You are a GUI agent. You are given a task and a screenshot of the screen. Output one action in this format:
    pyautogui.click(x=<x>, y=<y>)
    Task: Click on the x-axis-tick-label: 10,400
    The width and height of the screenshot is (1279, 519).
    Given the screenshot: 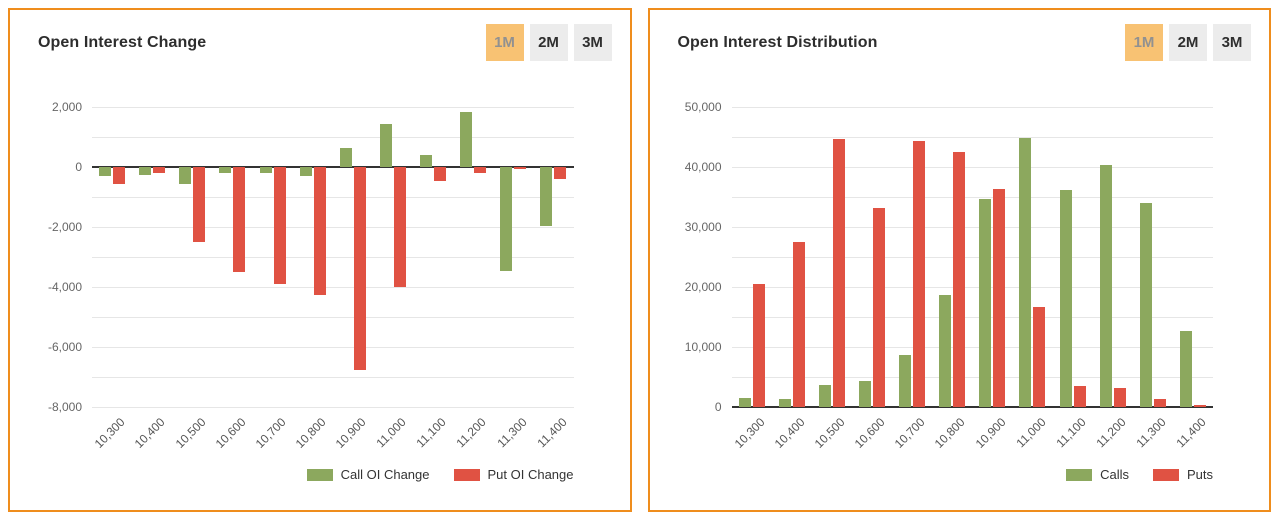 What is the action you would take?
    pyautogui.click(x=150, y=433)
    